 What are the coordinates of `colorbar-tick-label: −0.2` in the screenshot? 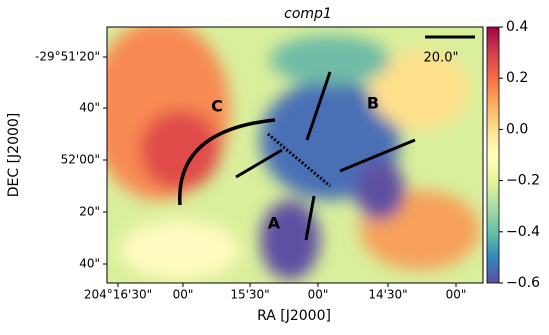 It's located at (523, 181).